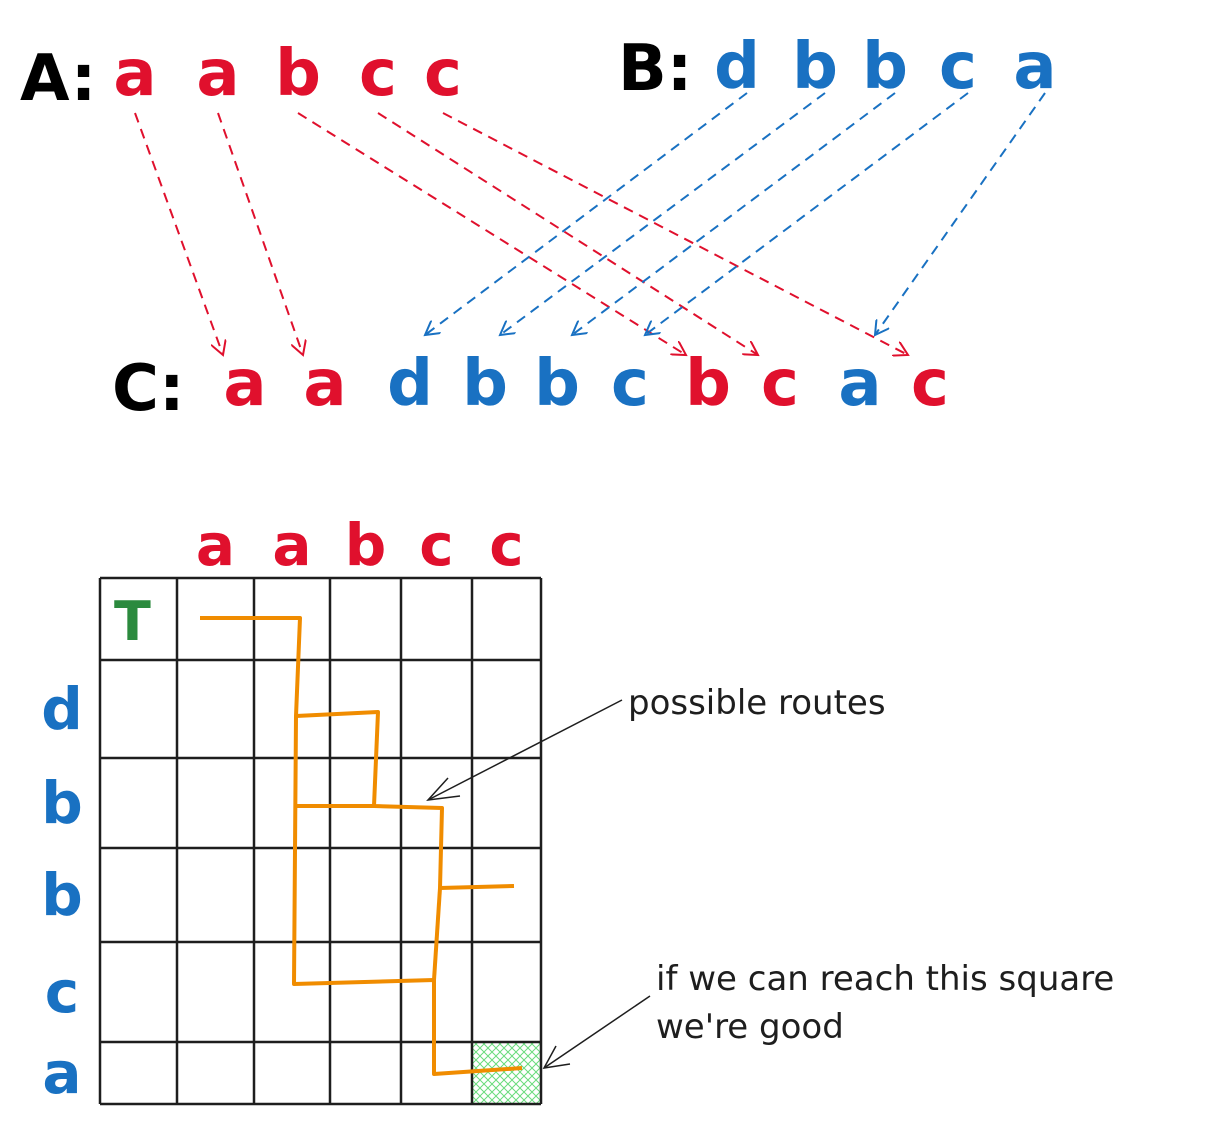 The height and width of the screenshot is (1136, 1228). Describe the element at coordinates (757, 703) in the screenshot. I see `routes-label: possible routes` at that location.